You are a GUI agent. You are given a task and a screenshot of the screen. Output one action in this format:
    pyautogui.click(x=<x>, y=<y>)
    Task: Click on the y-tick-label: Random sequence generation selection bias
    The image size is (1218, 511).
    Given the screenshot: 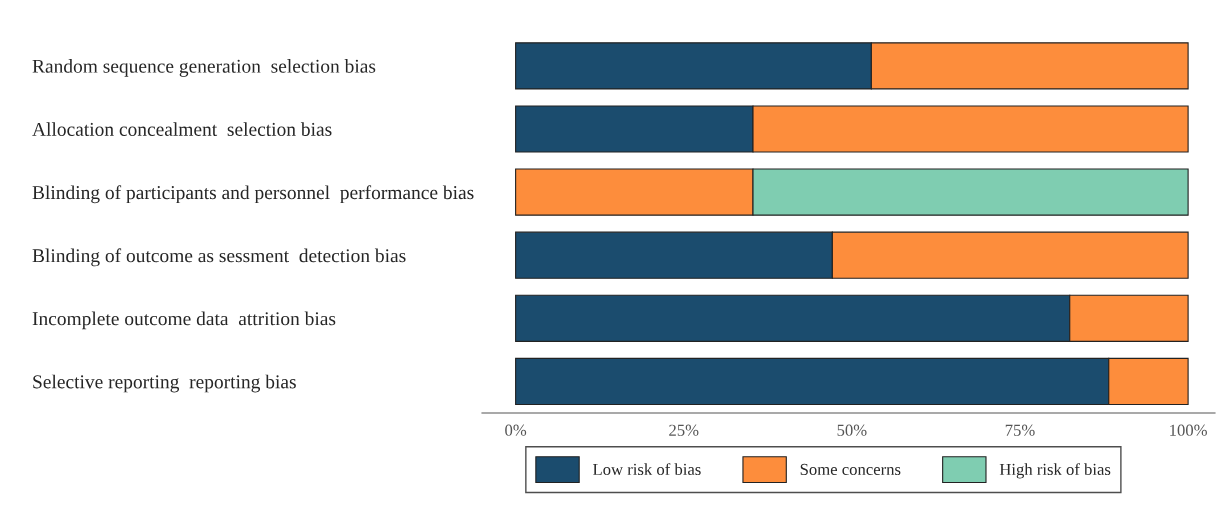 What is the action you would take?
    pyautogui.click(x=204, y=68)
    